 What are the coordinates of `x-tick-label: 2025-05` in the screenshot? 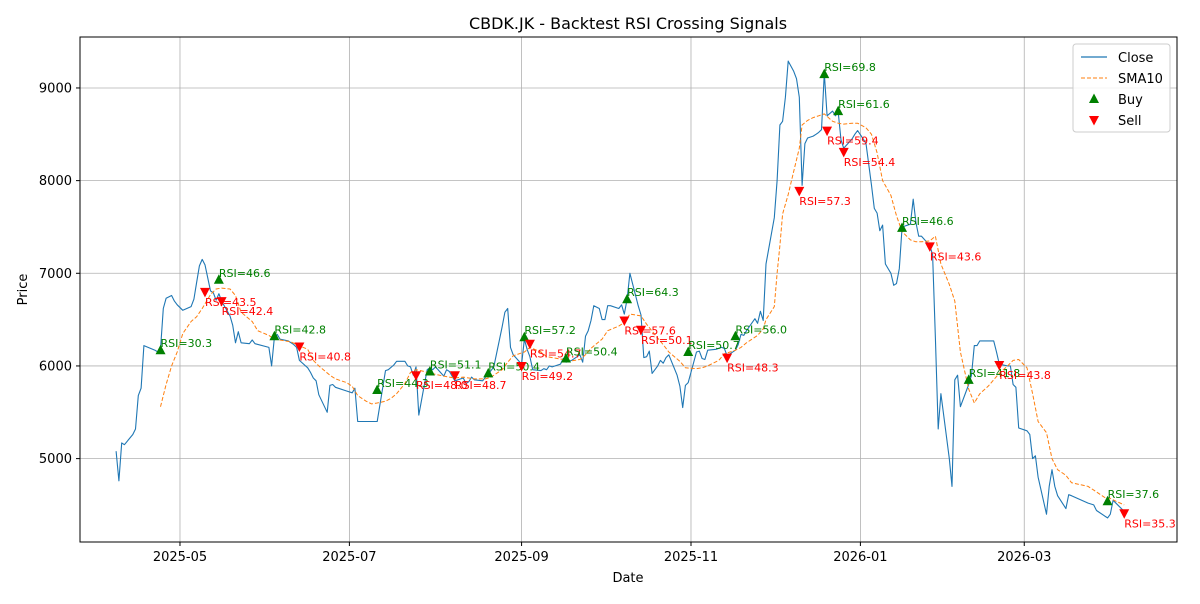 It's located at (180, 557).